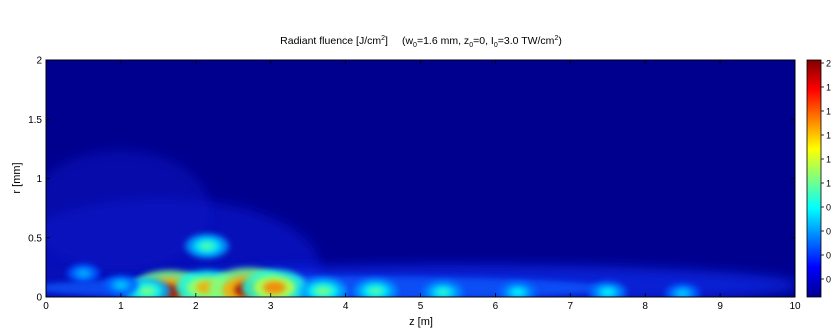  What do you see at coordinates (121, 306) in the screenshot?
I see `x-tick-label: 1` at bounding box center [121, 306].